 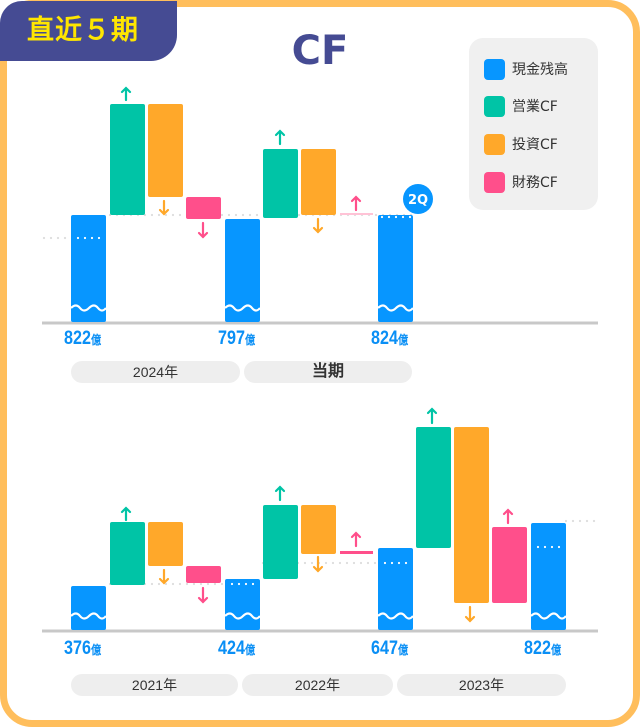 I want to click on legend-item-operating: 営業CF, so click(x=521, y=106).